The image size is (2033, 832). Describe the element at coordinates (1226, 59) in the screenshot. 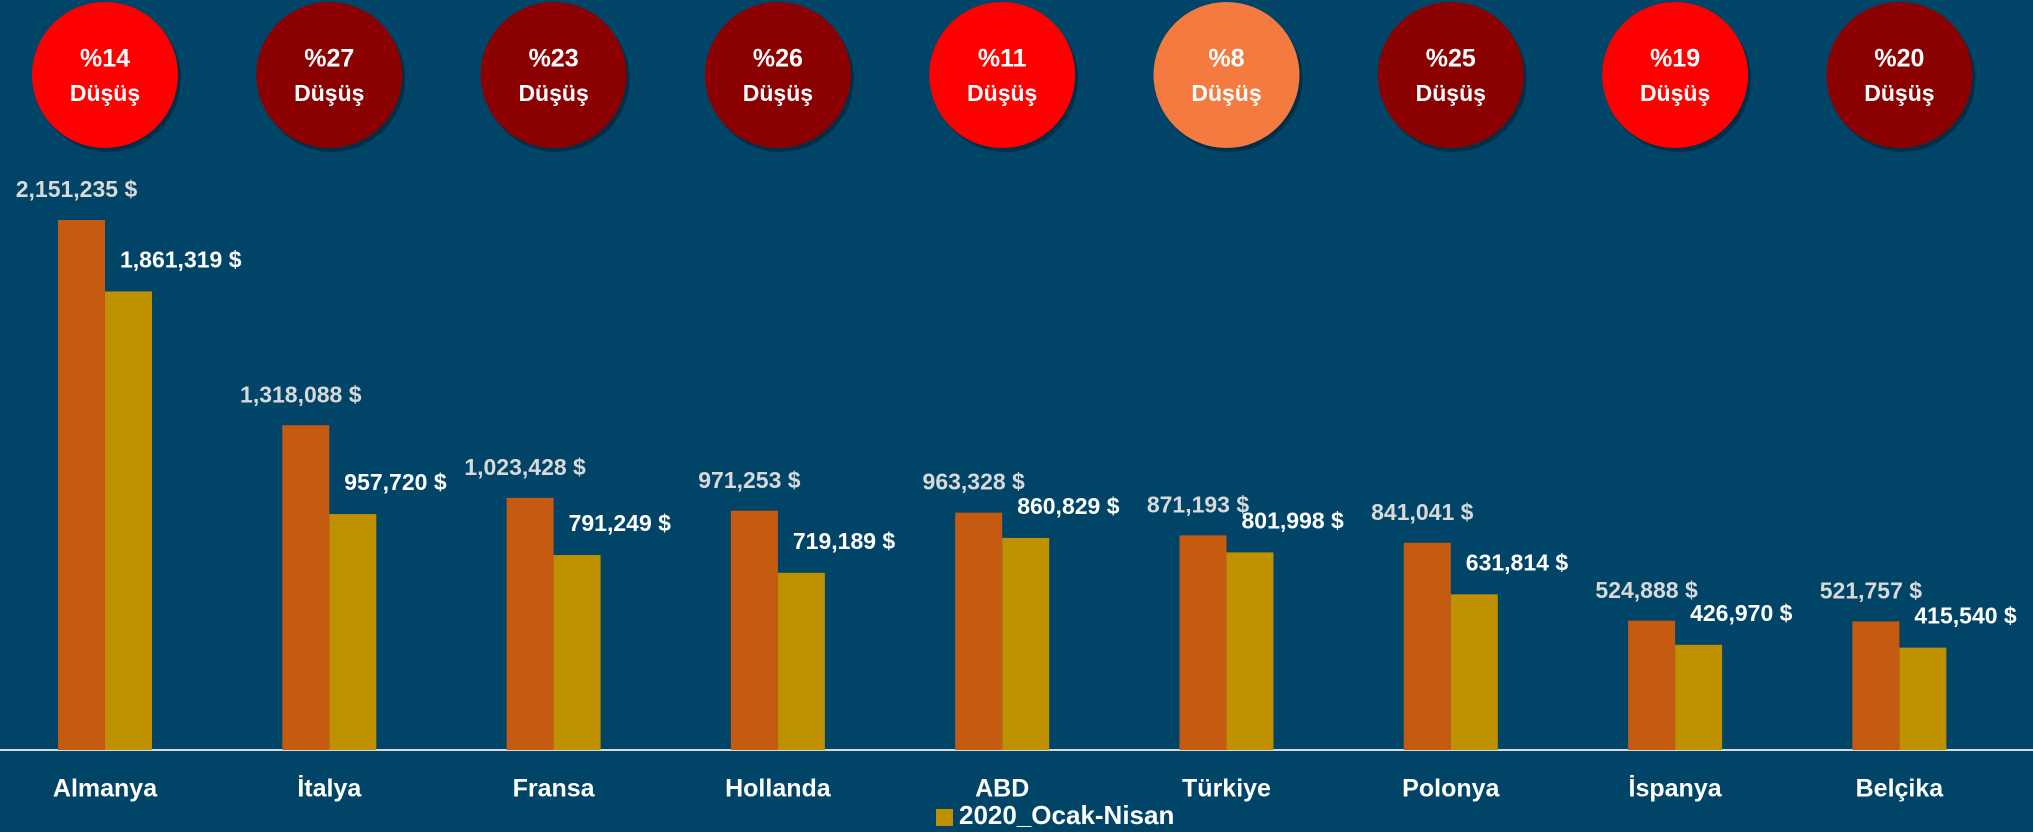

I see `badge-value: %8` at that location.